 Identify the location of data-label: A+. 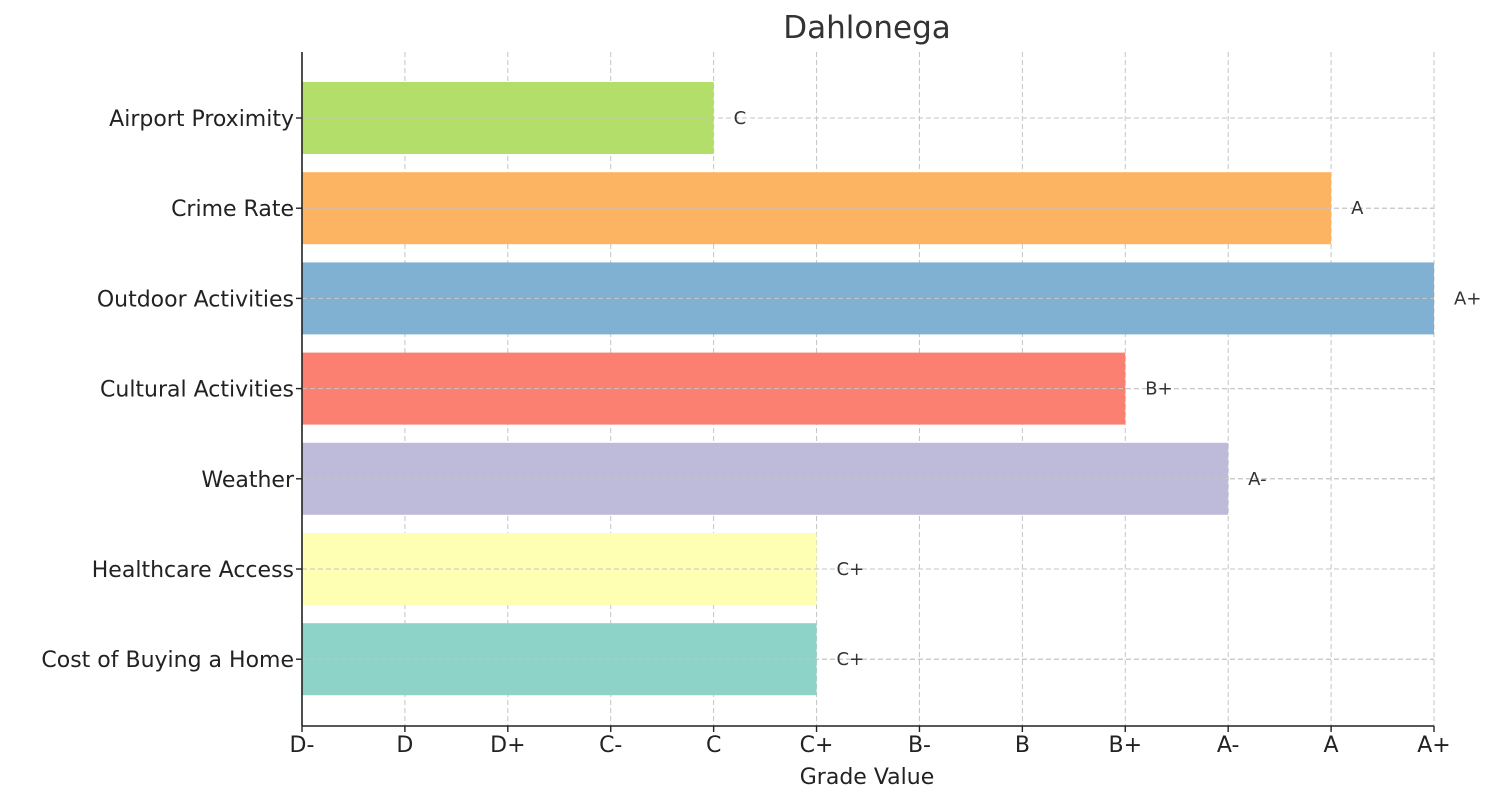
(1467, 298).